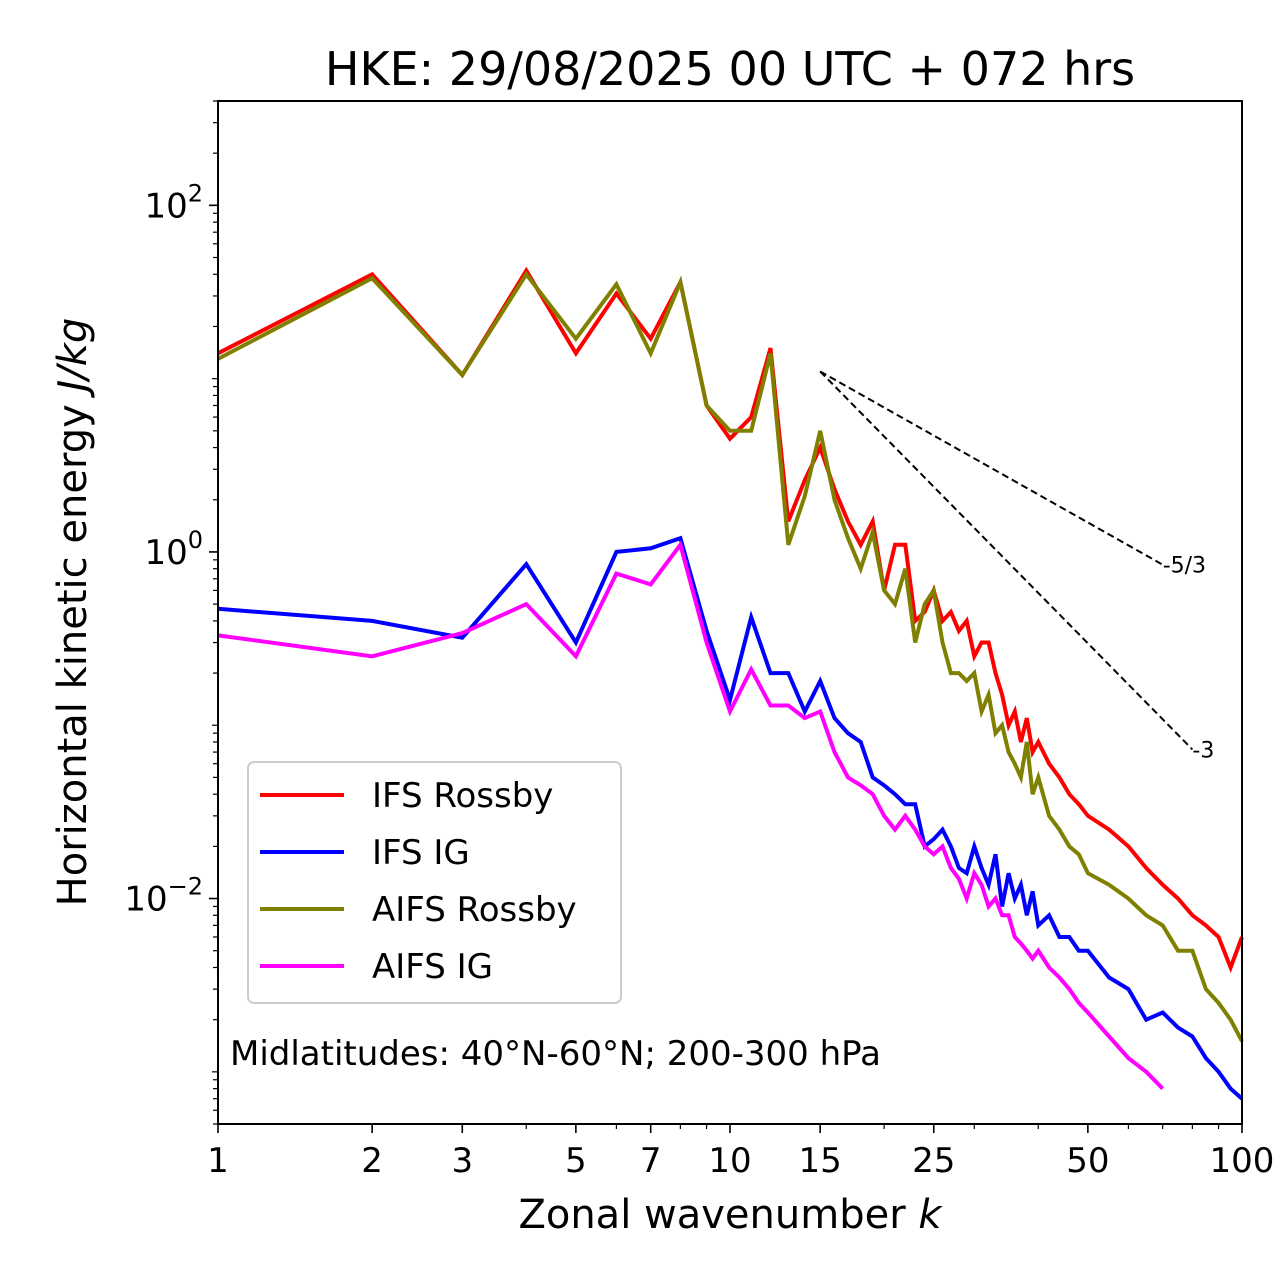 Image resolution: width=1280 pixels, height=1288 pixels. What do you see at coordinates (73, 358) in the screenshot?
I see `y-axis-label-units: J/kg` at bounding box center [73, 358].